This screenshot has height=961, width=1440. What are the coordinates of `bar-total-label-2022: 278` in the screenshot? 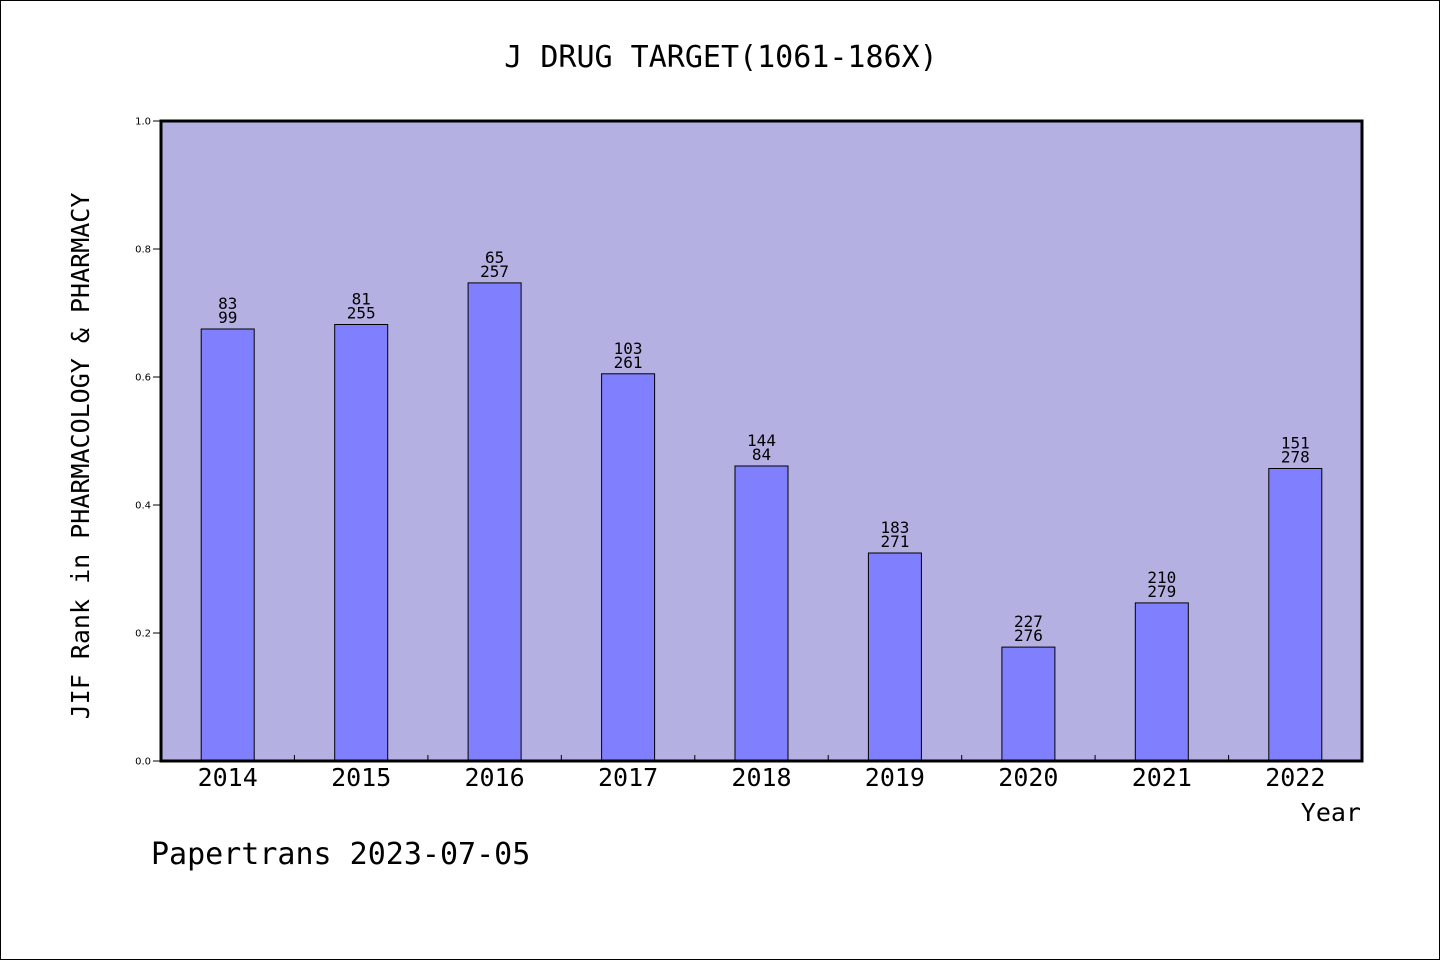 It's located at (1295, 457).